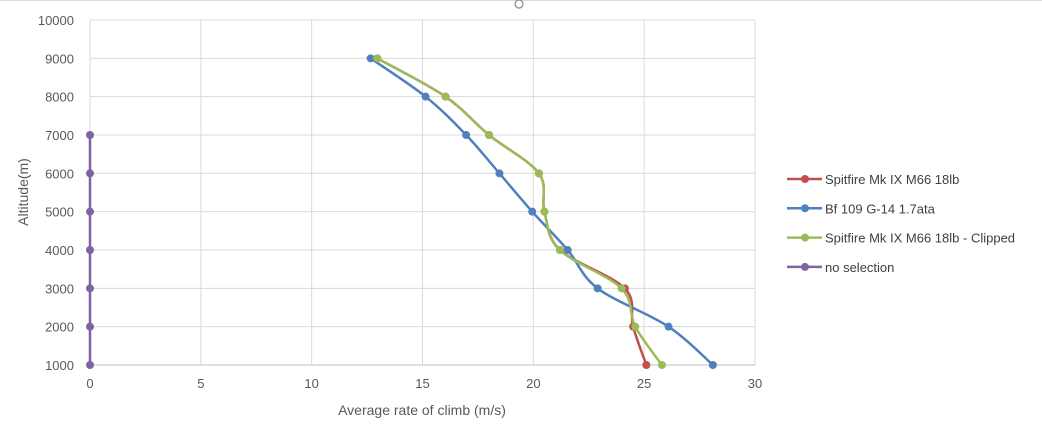 The image size is (1042, 432). Describe the element at coordinates (56, 20) in the screenshot. I see `y-tick-label: 10000` at that location.